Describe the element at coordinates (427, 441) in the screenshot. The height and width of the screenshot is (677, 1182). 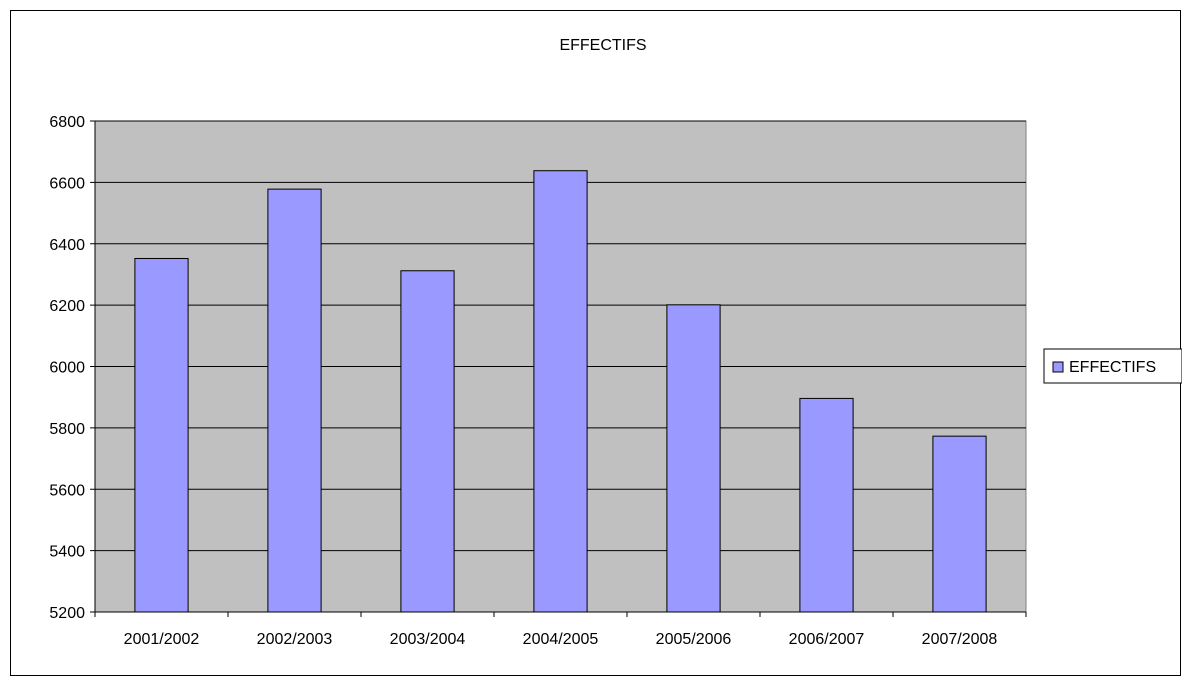
I see `bar-2003-2004` at that location.